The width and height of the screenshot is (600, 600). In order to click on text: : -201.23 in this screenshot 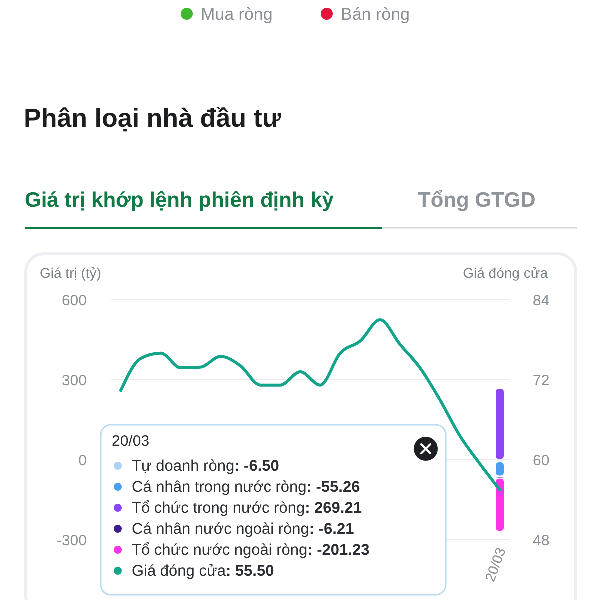, I will do `click(339, 550)`.